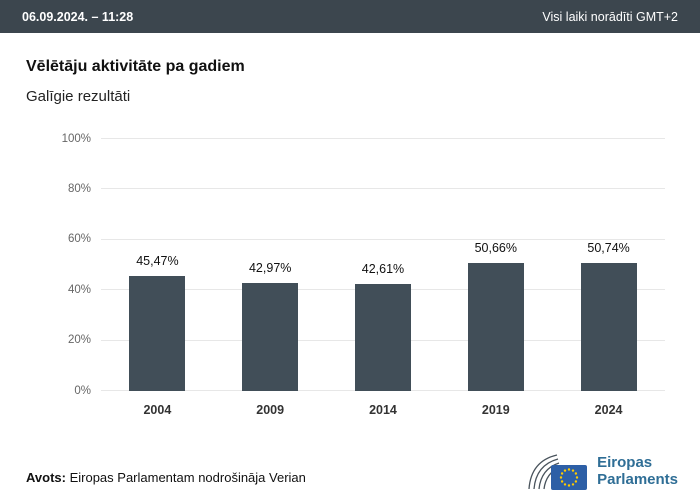 The height and width of the screenshot is (503, 700). I want to click on ep-logo-text: Eiropas Parlaments, so click(637, 471).